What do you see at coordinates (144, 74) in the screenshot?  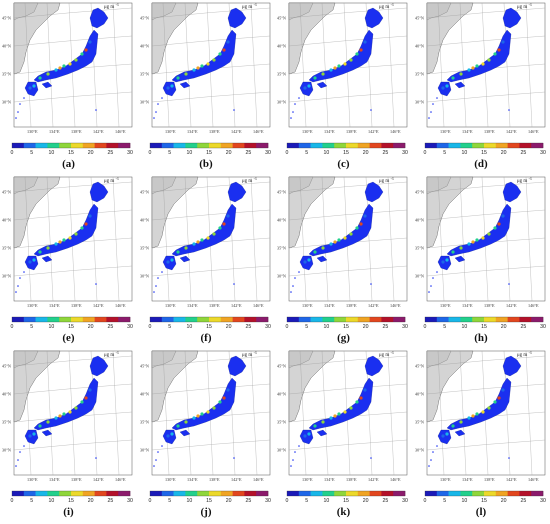 I see `latitude-label: 35°N` at bounding box center [144, 74].